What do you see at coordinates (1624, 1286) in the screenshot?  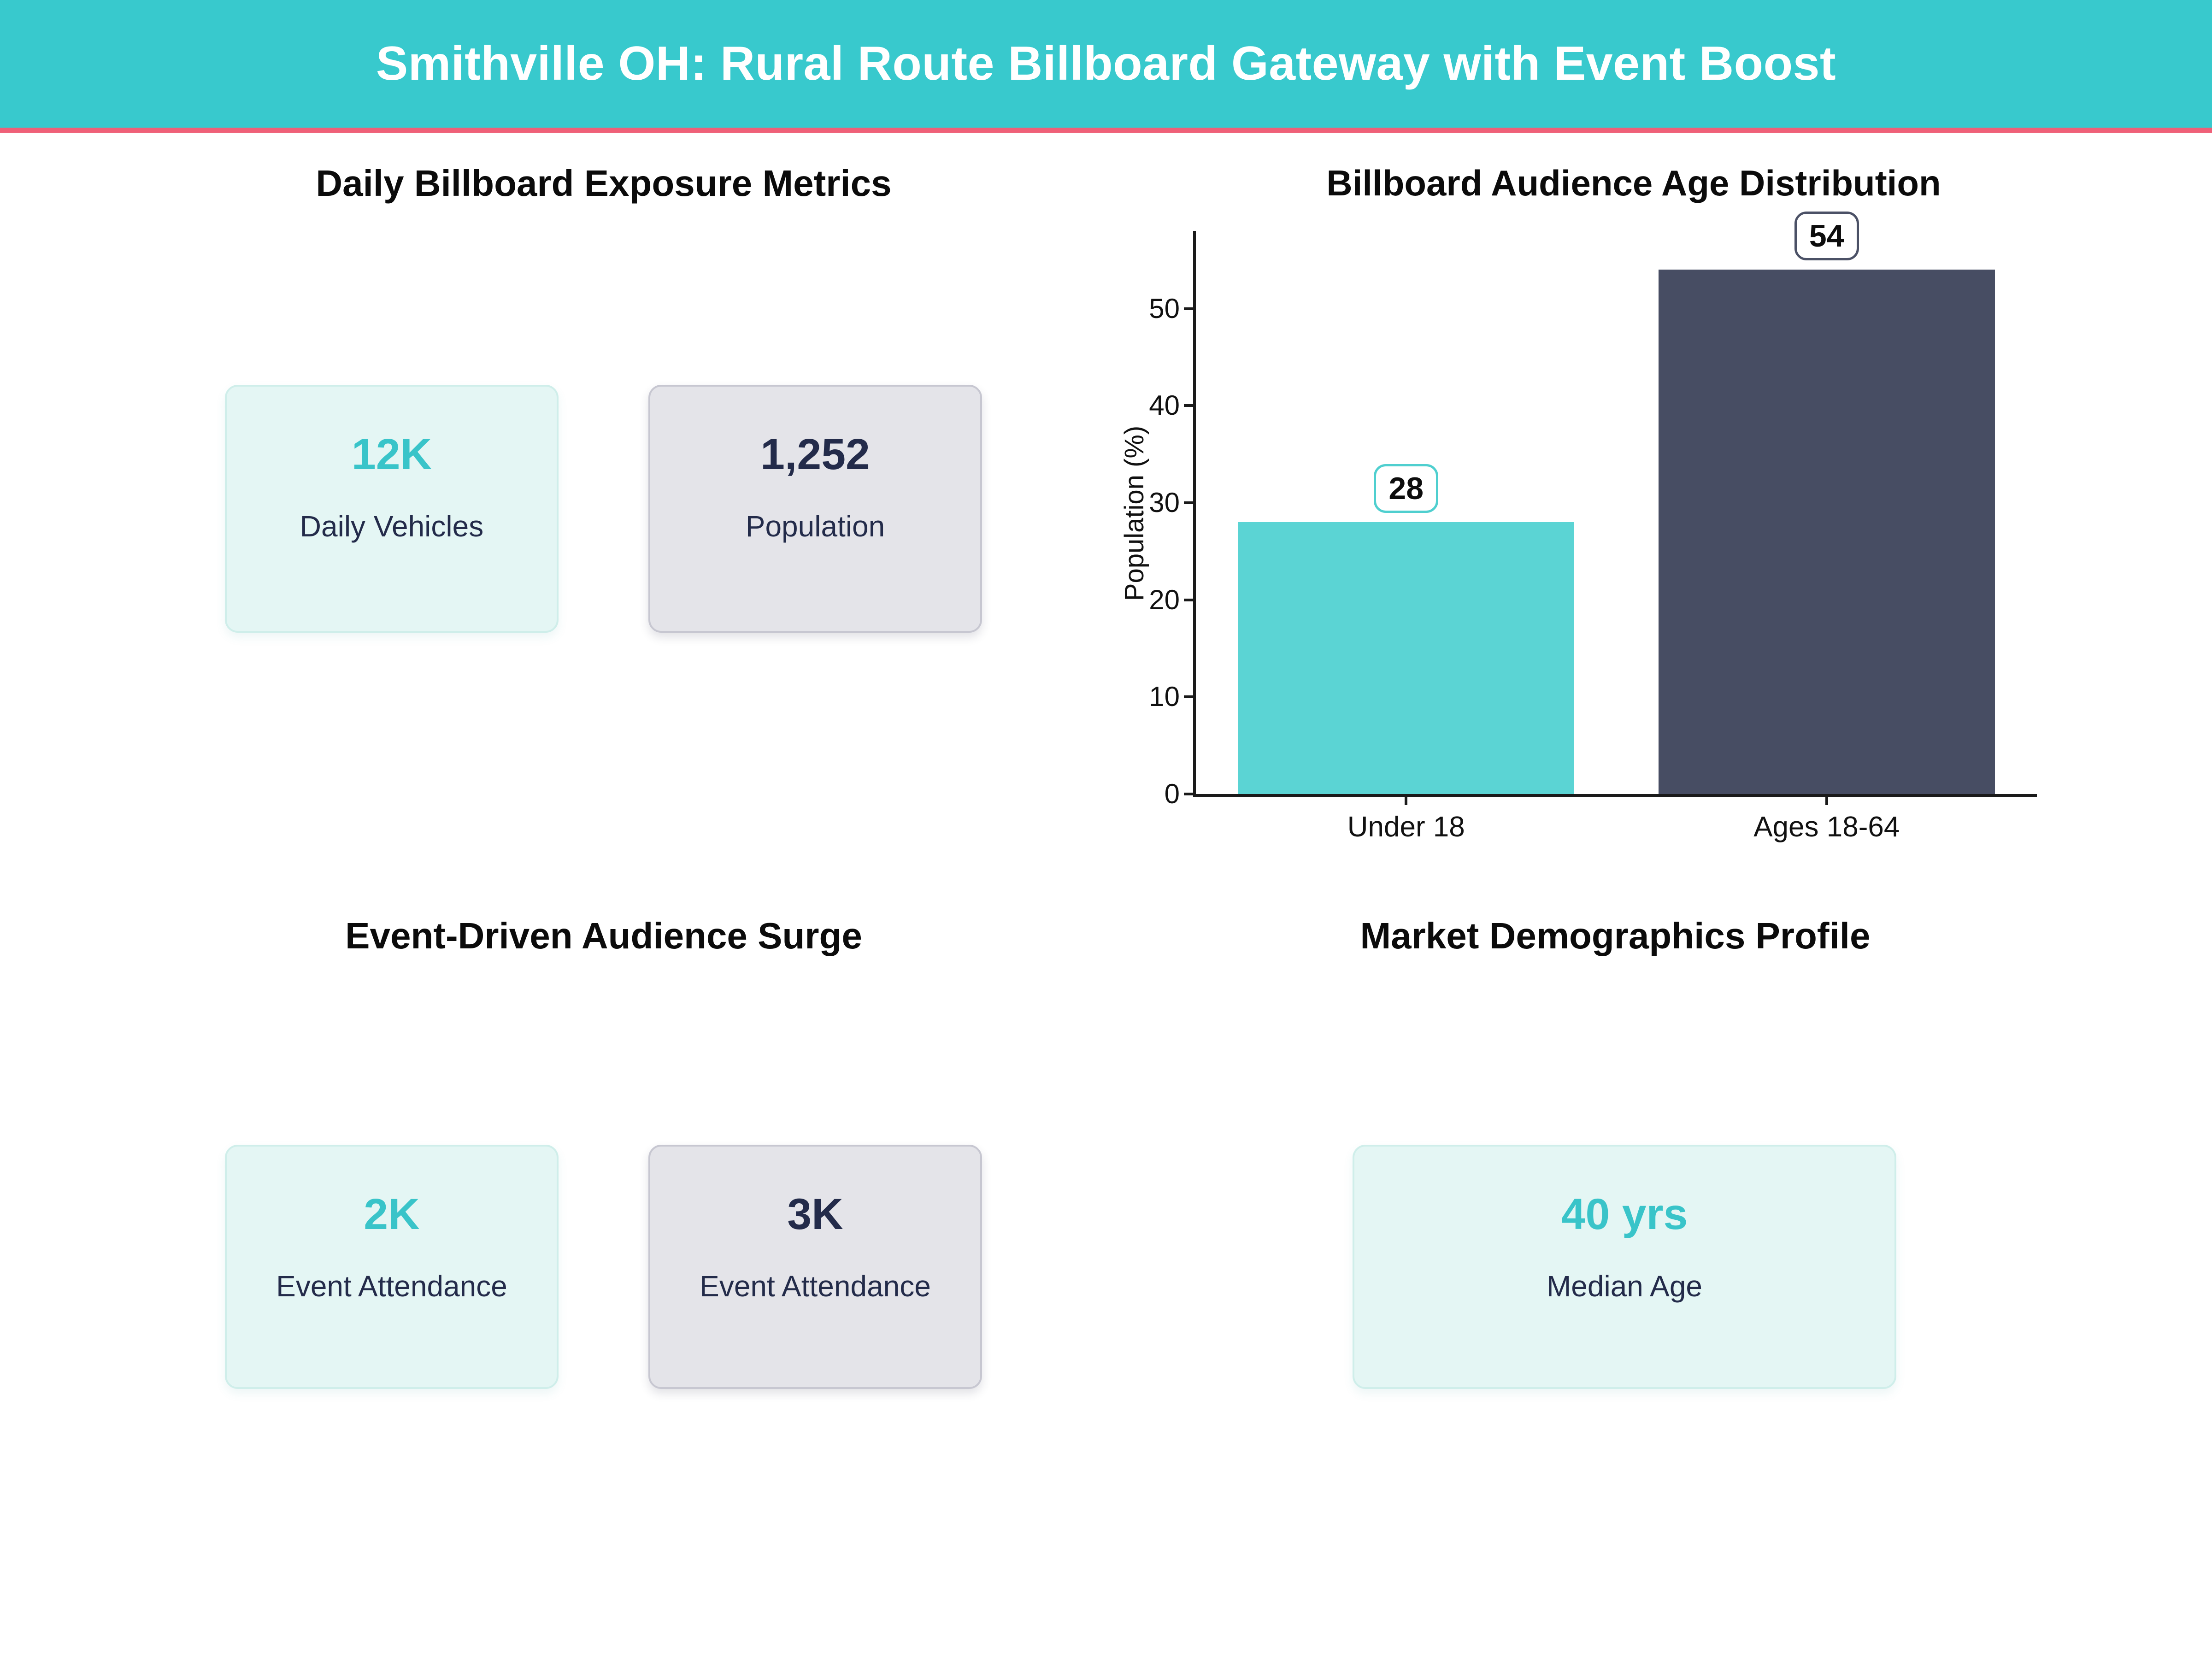 I see `stat-label-median-age: Median Age` at bounding box center [1624, 1286].